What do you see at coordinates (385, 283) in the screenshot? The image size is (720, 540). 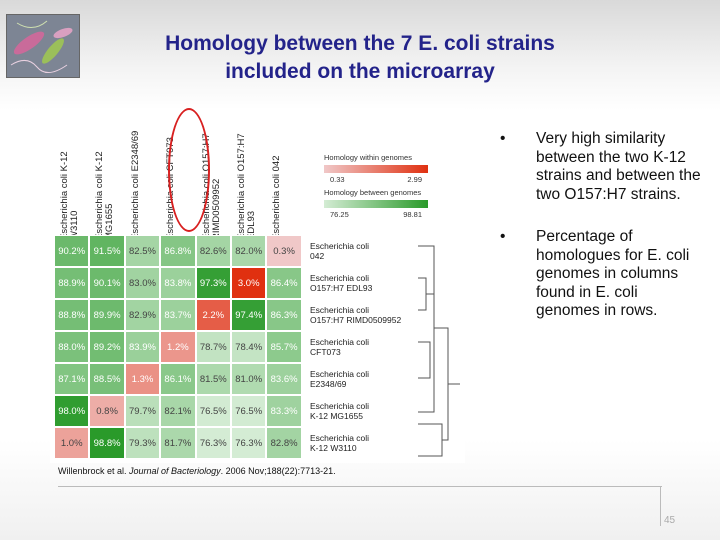 I see `row-label: Escherichia coli O157:H7 EDL93` at bounding box center [385, 283].